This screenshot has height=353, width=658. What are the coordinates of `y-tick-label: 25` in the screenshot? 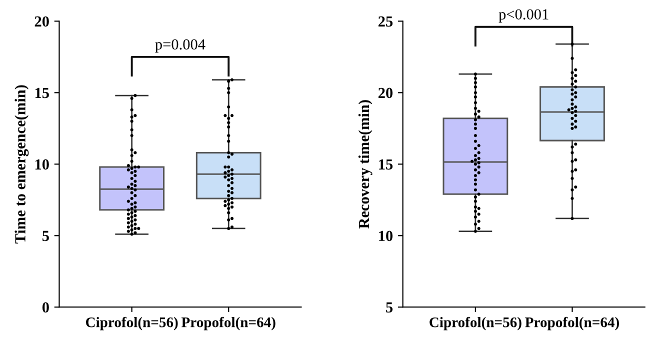 It's located at (385, 21).